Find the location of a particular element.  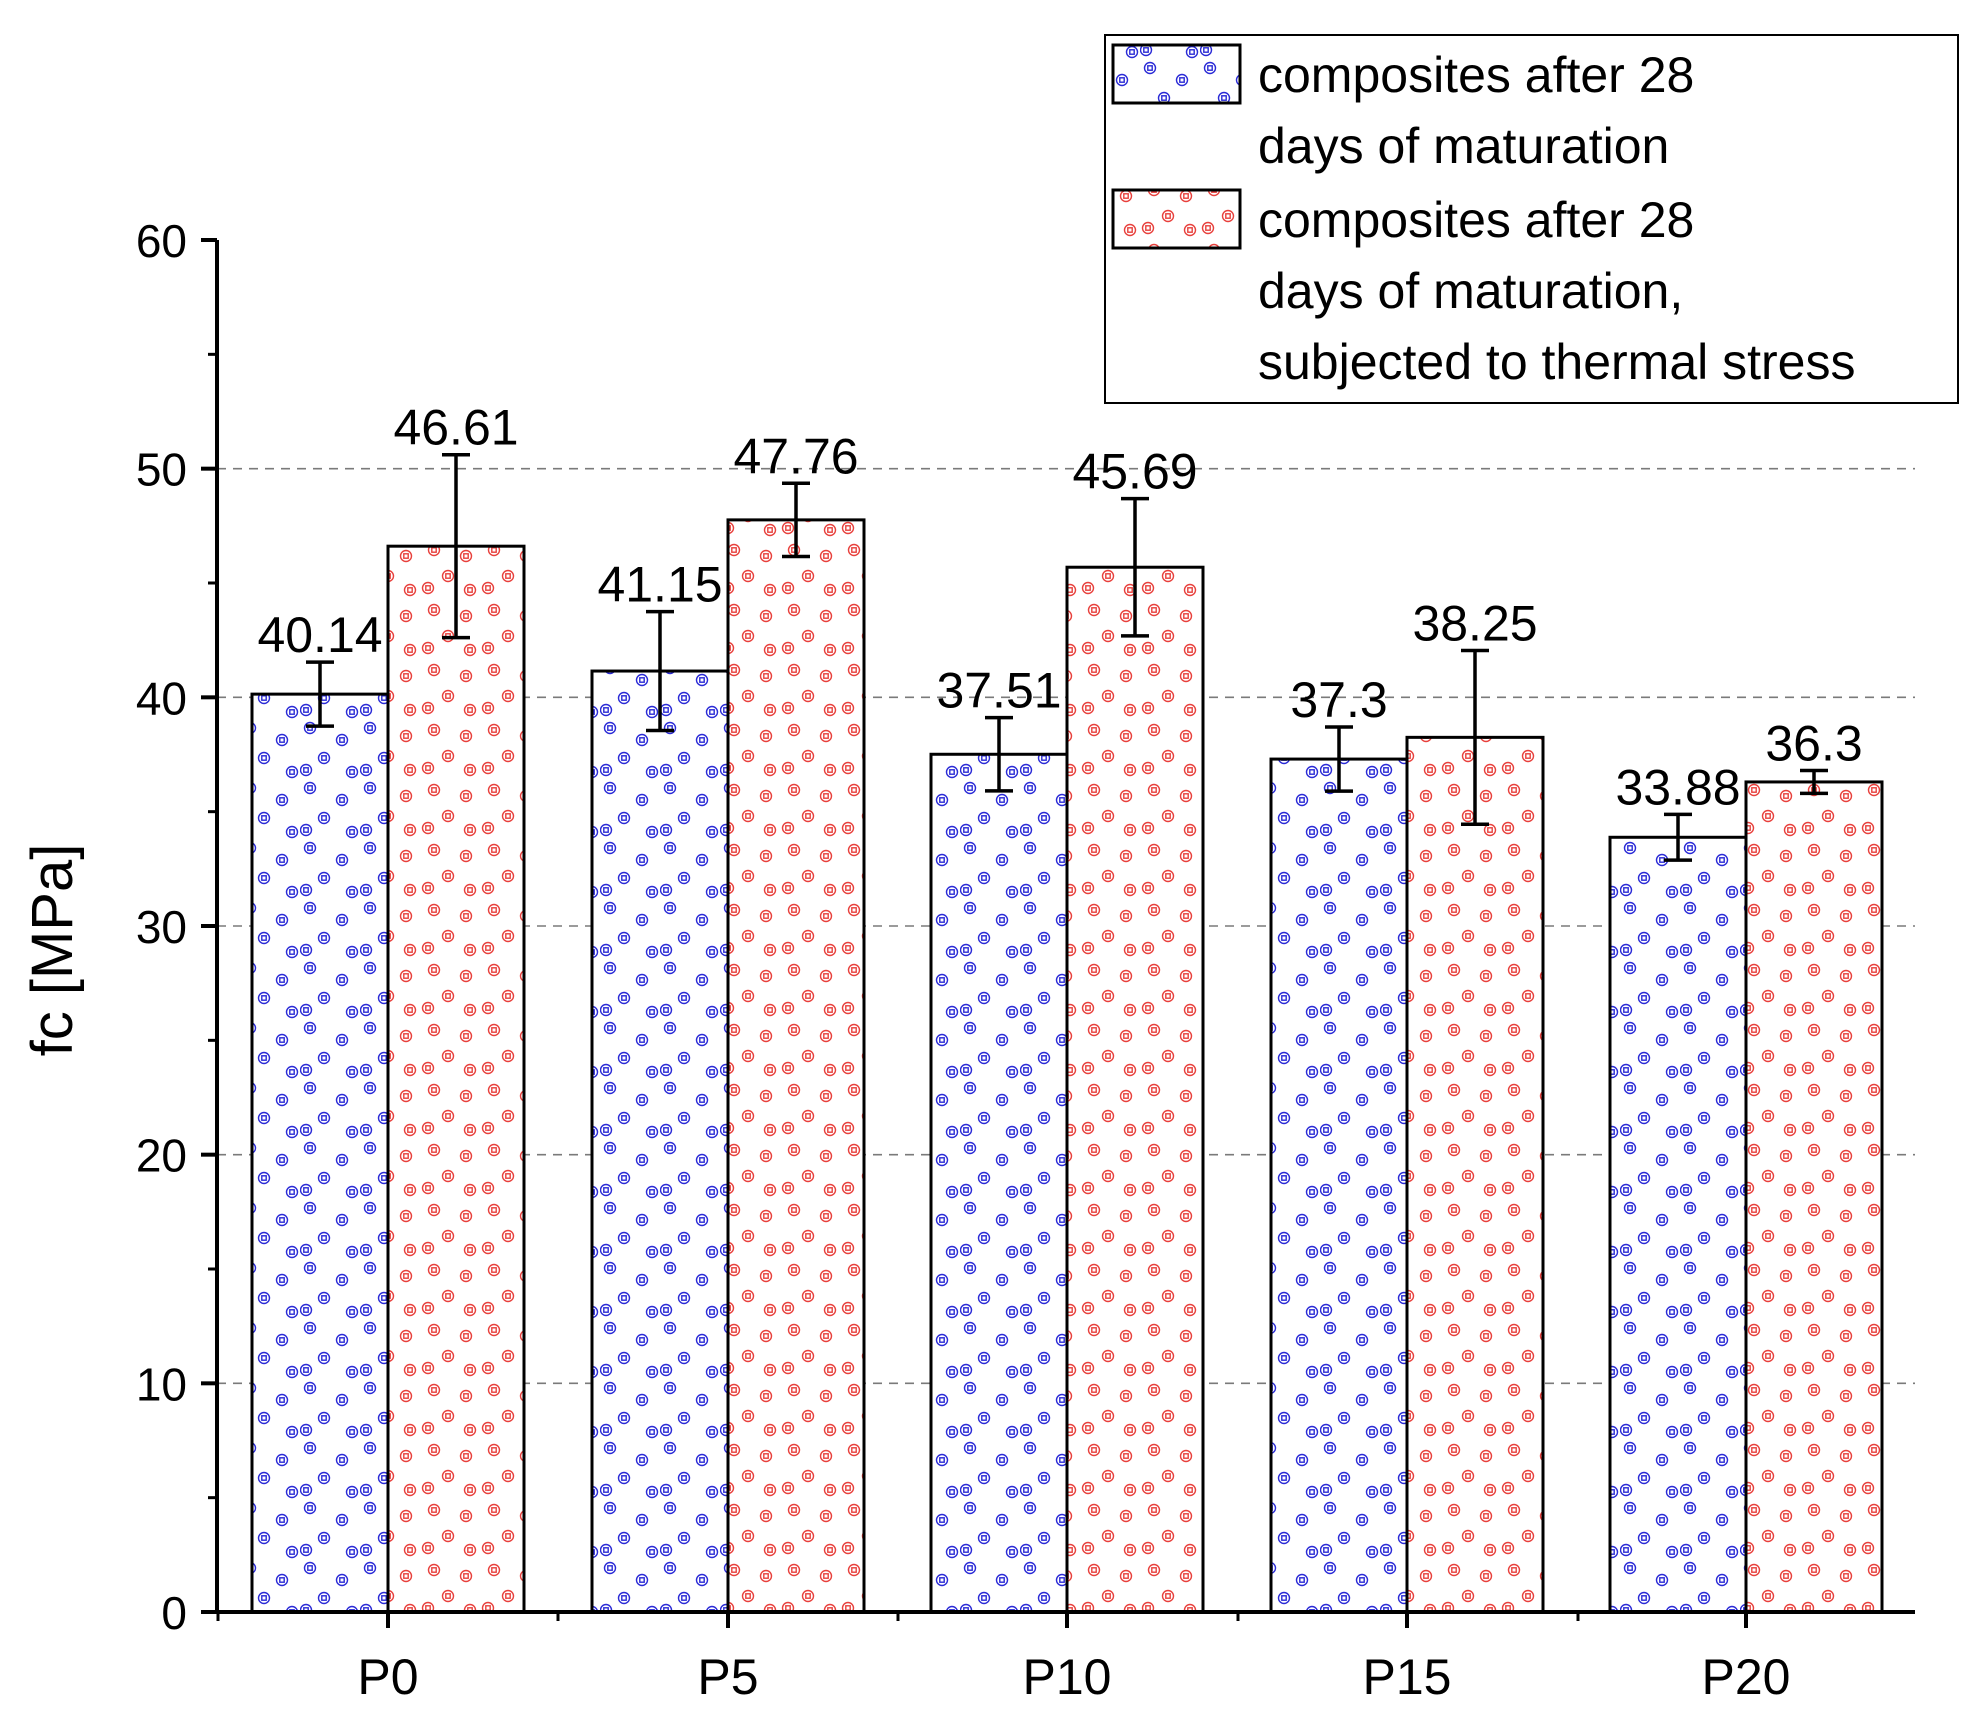

legend-label-line: days of maturation, is located at coordinates (1470, 291).